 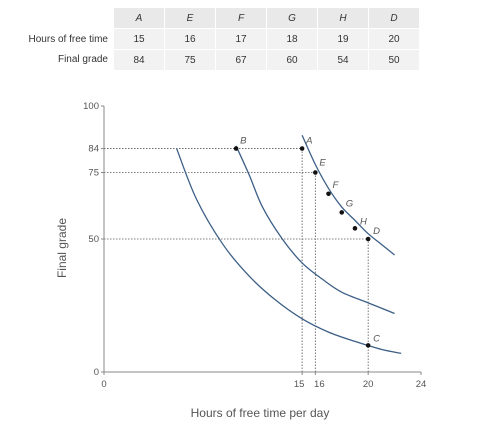 I want to click on table-cell: 15, so click(x=139, y=39).